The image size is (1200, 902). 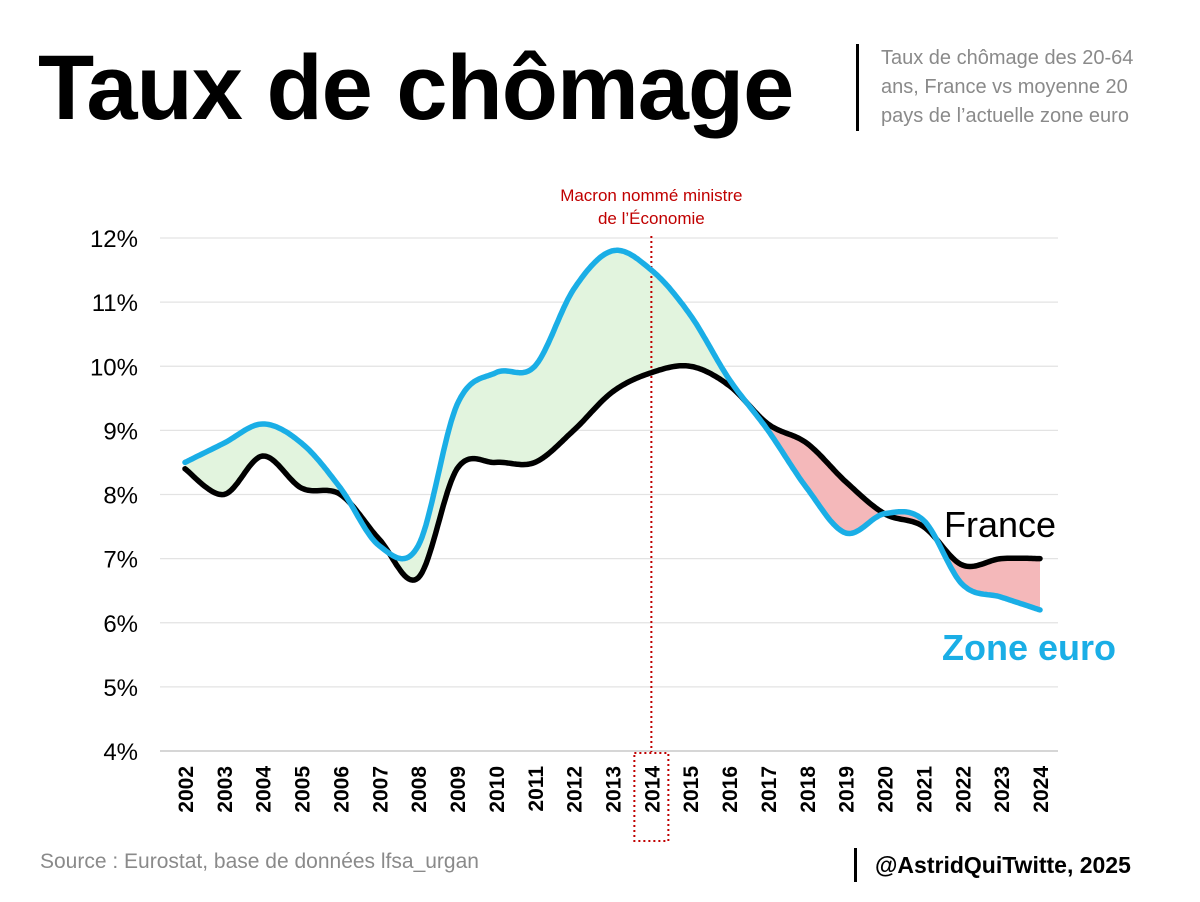 What do you see at coordinates (847, 789) in the screenshot?
I see `x-tick-label: 2019` at bounding box center [847, 789].